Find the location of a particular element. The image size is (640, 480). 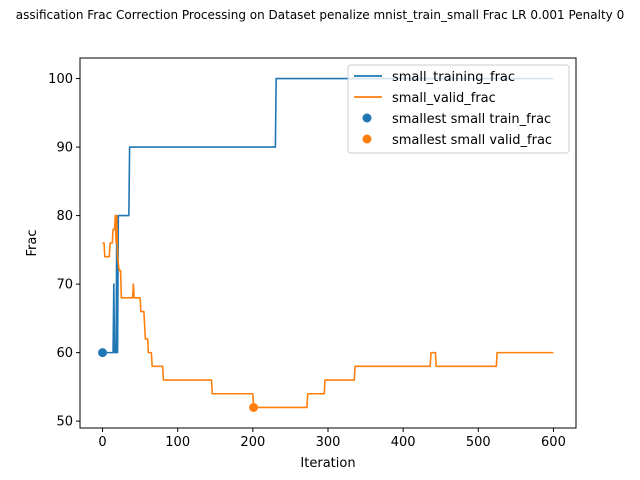

legend-label: small_valid_frac is located at coordinates (444, 98).